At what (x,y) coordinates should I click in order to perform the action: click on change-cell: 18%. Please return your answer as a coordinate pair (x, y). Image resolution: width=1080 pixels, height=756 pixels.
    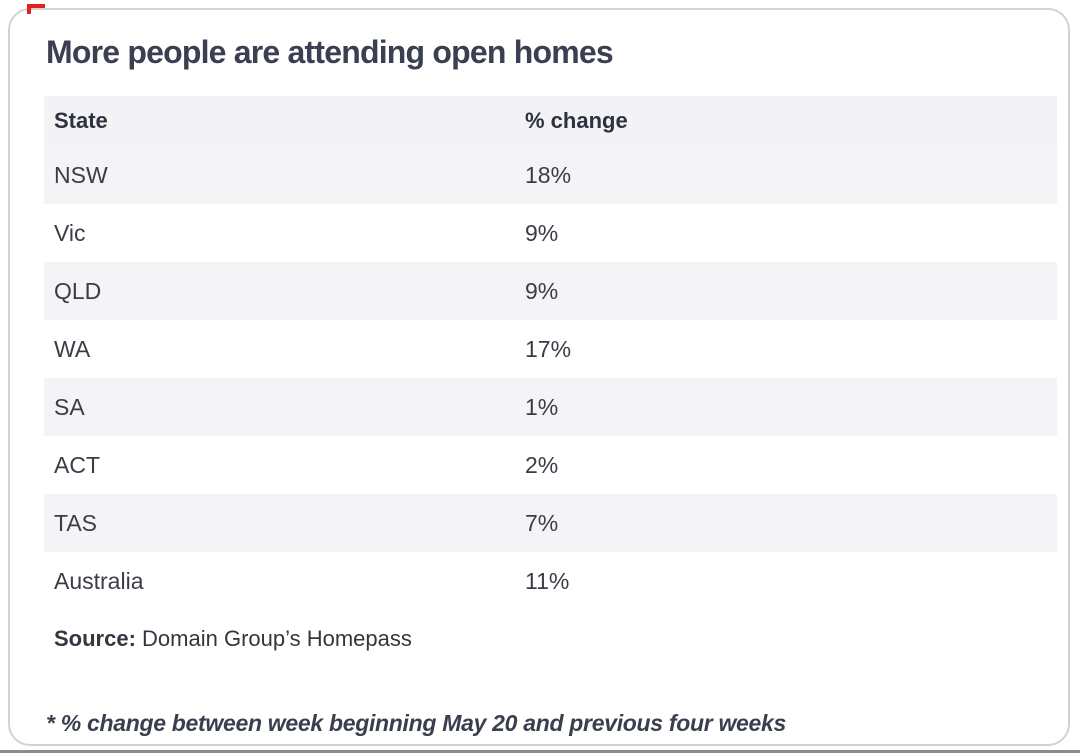
    Looking at the image, I should click on (548, 174).